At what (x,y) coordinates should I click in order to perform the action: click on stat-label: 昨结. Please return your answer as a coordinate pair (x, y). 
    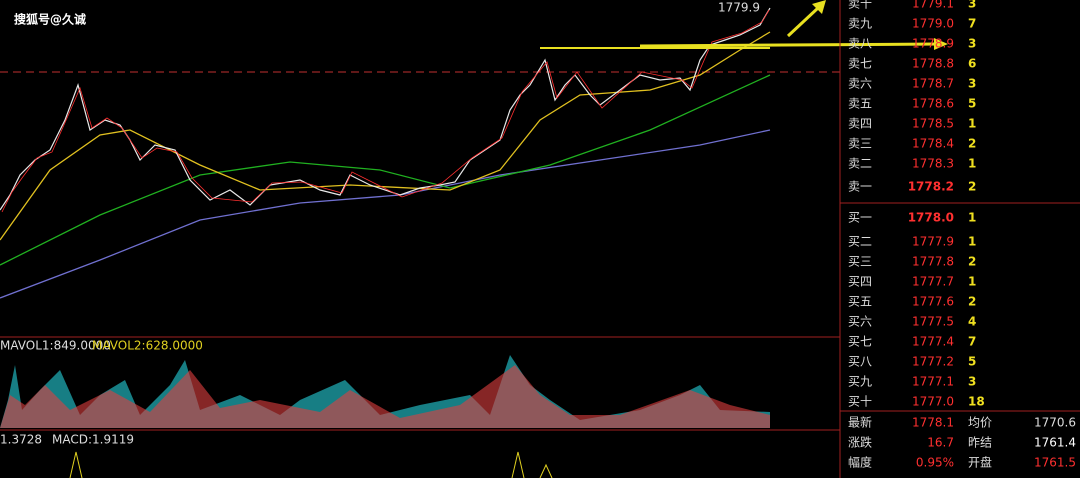
    Looking at the image, I should click on (980, 443).